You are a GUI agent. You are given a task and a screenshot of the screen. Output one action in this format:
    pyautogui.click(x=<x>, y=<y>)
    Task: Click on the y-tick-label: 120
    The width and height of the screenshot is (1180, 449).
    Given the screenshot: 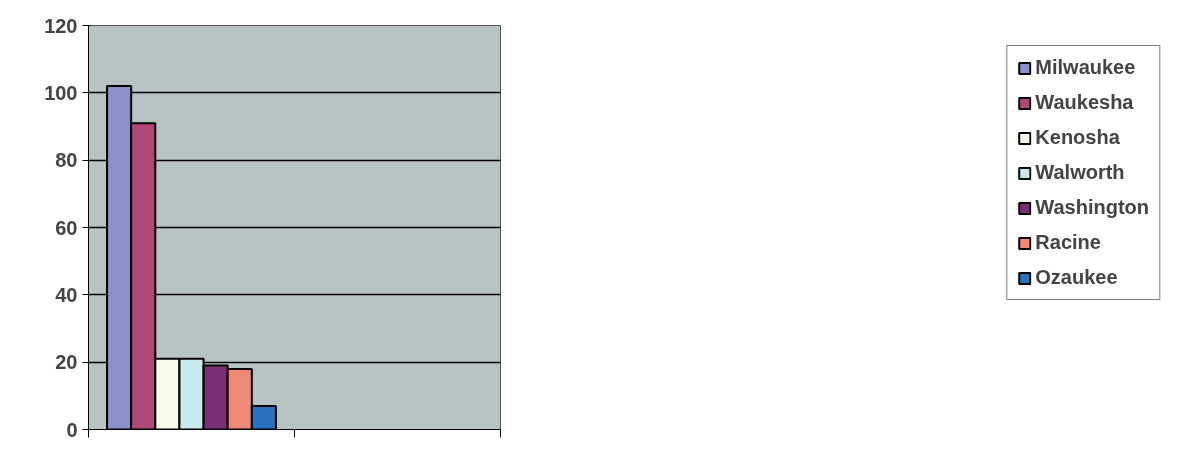 What is the action you would take?
    pyautogui.click(x=61, y=25)
    